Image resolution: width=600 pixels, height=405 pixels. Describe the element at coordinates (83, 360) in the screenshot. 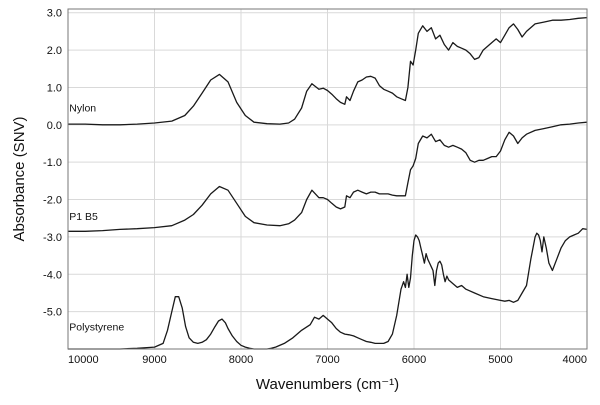

I see `x-tick-label: 10000` at that location.